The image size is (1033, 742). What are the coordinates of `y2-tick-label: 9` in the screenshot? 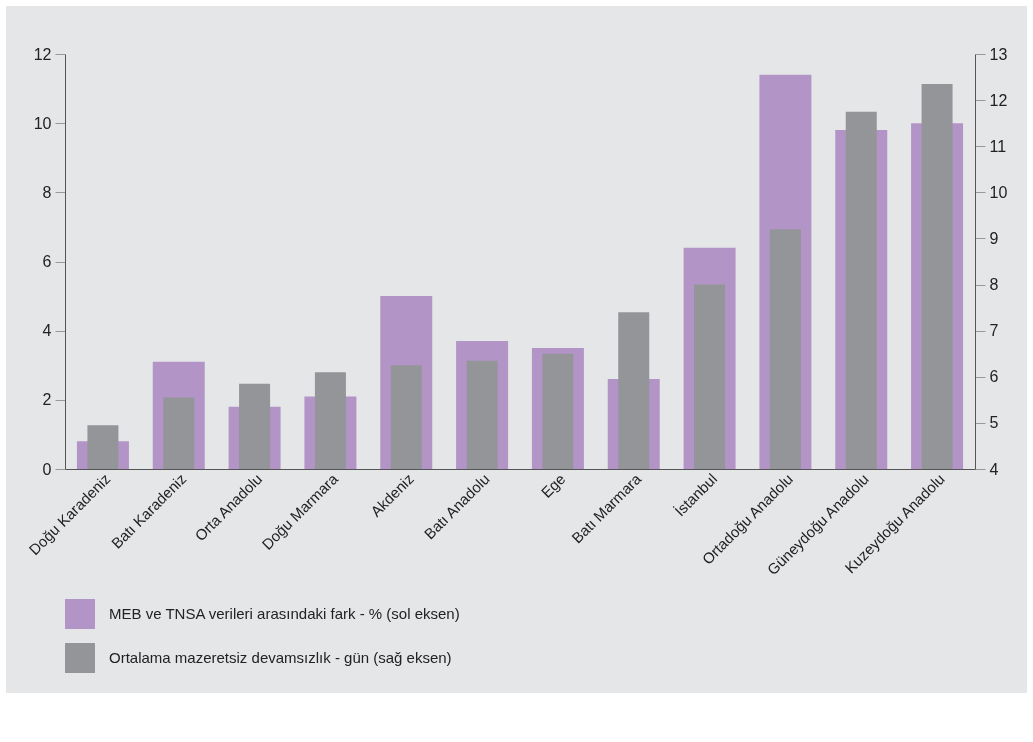 It's located at (994, 238).